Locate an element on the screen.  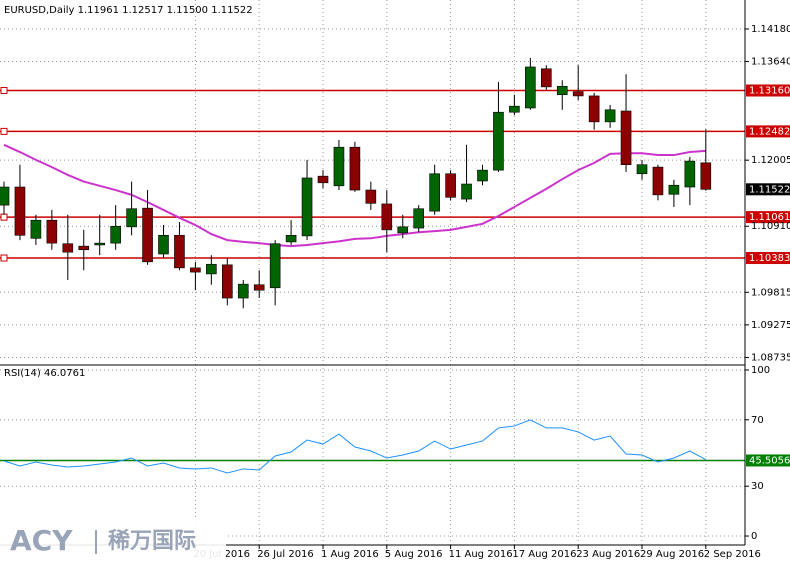
y-tick-label: 1.09815 is located at coordinates (770, 292).